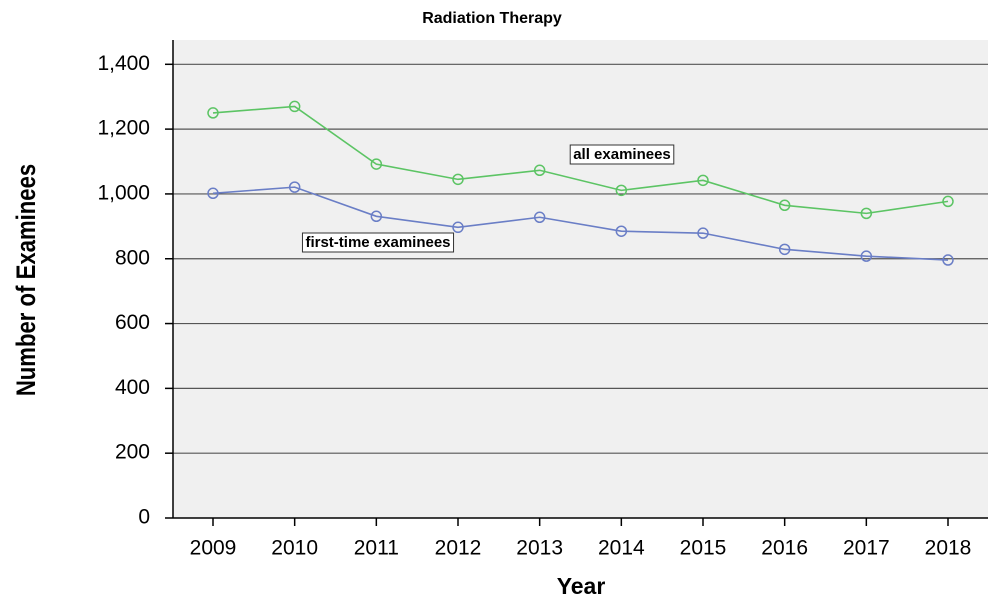 Image resolution: width=990 pixels, height=601 pixels. I want to click on x-tick-label: 2017, so click(866, 548).